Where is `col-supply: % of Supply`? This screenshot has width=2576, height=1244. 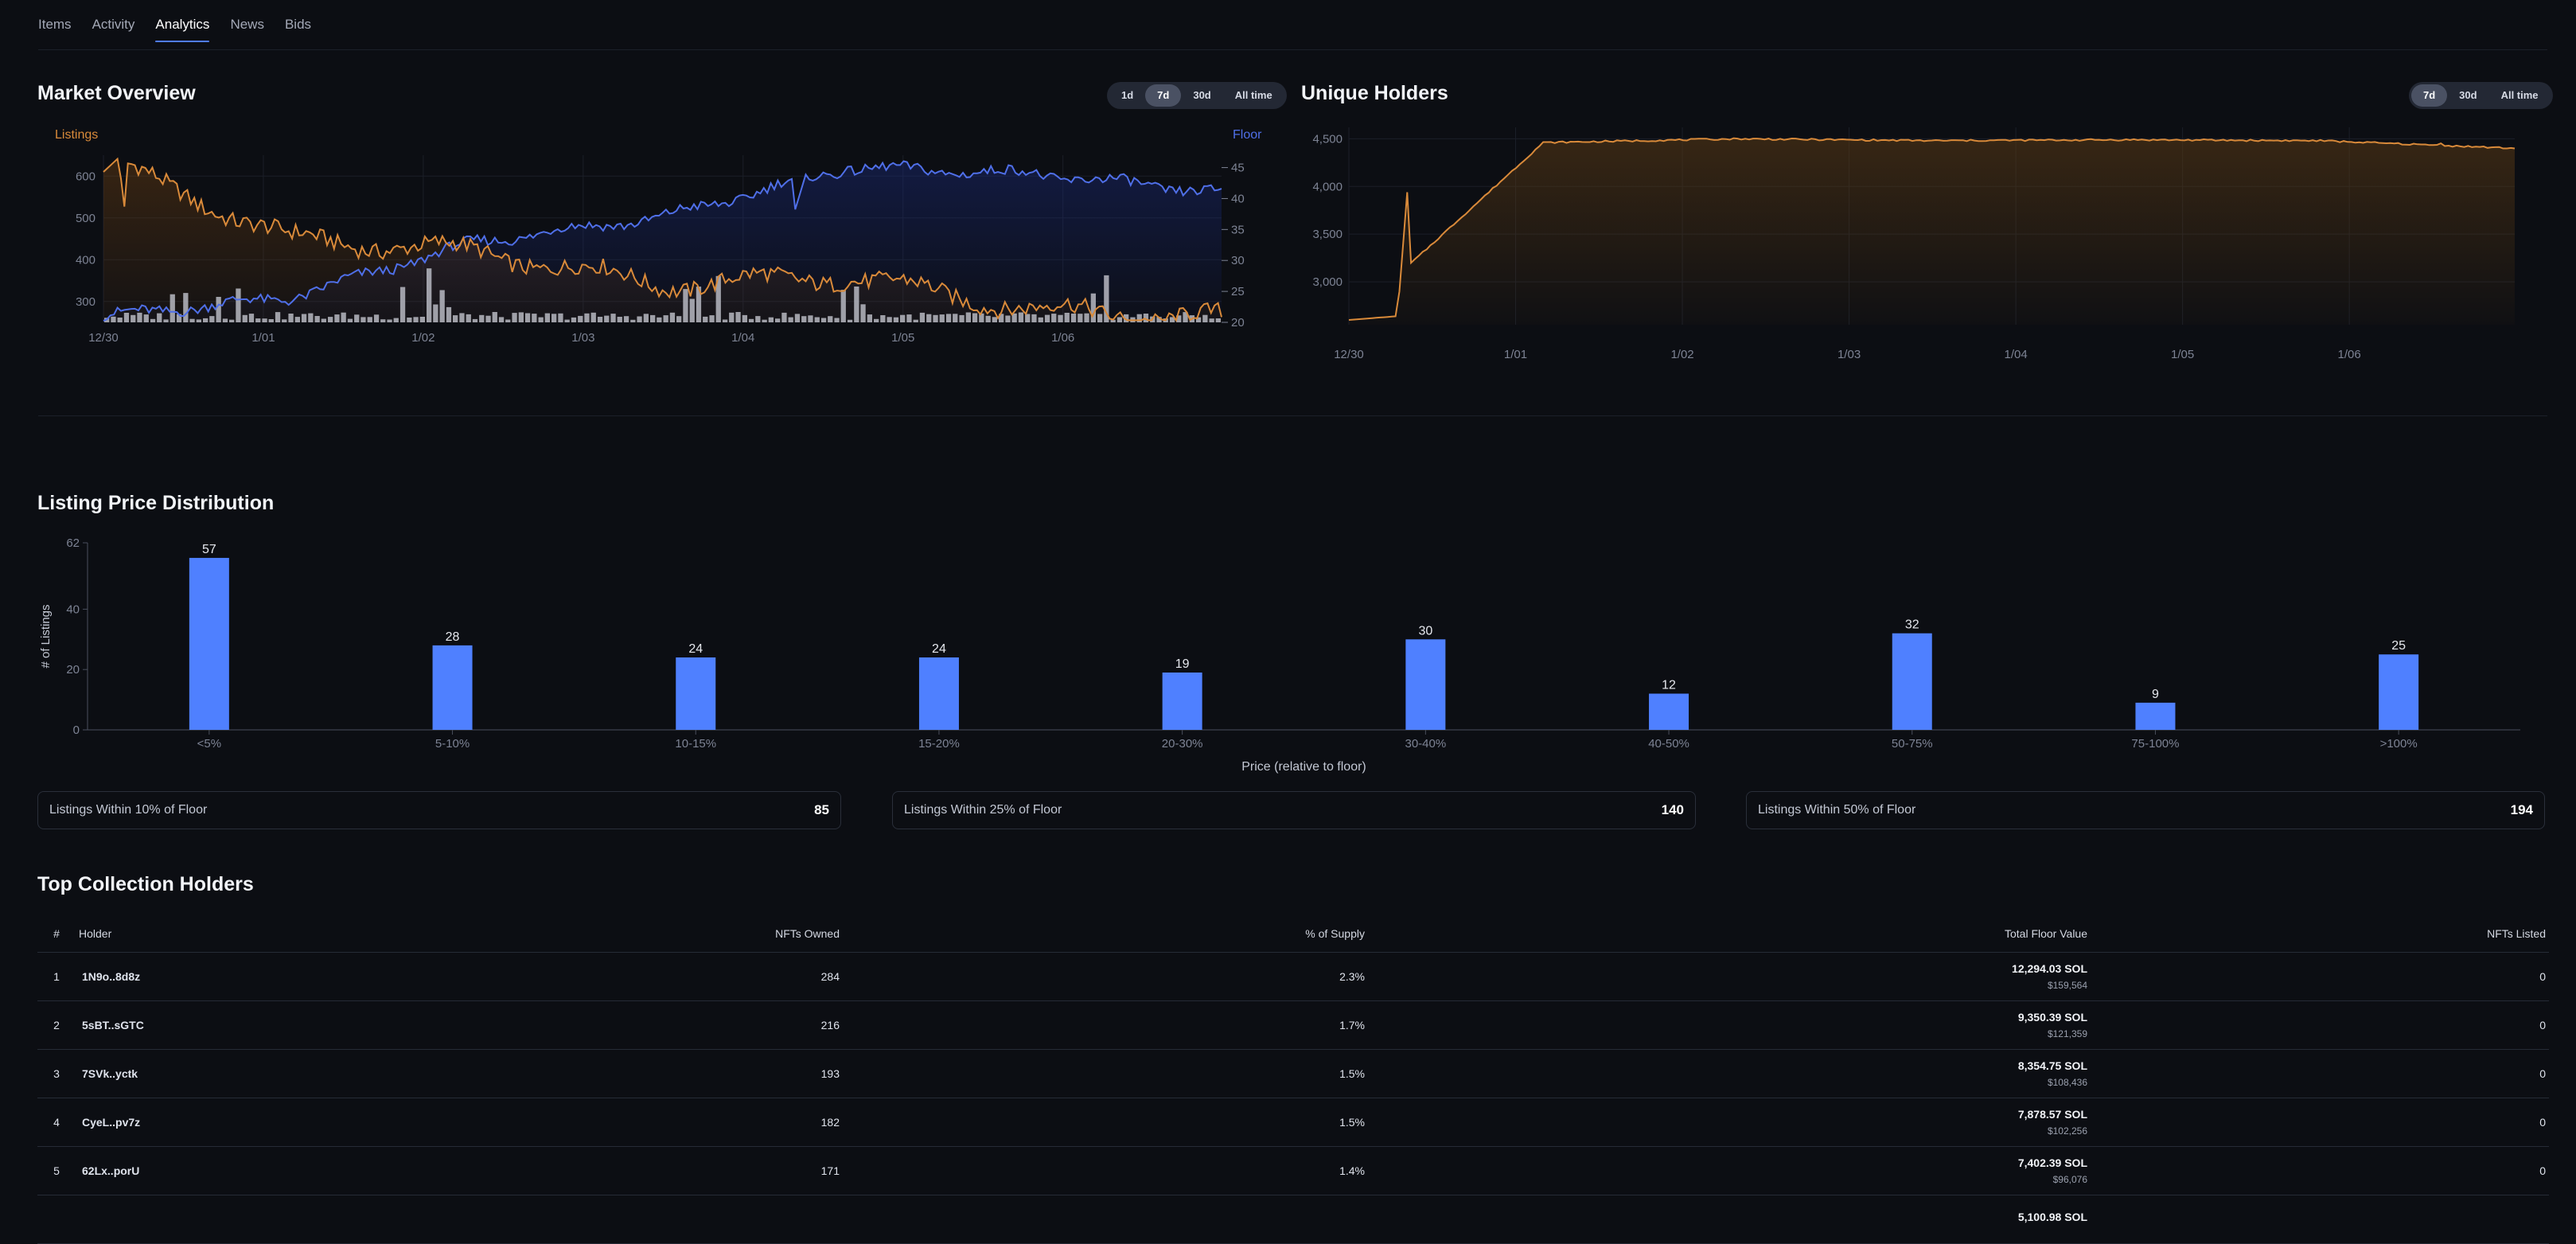 col-supply: % of Supply is located at coordinates (1105, 934).